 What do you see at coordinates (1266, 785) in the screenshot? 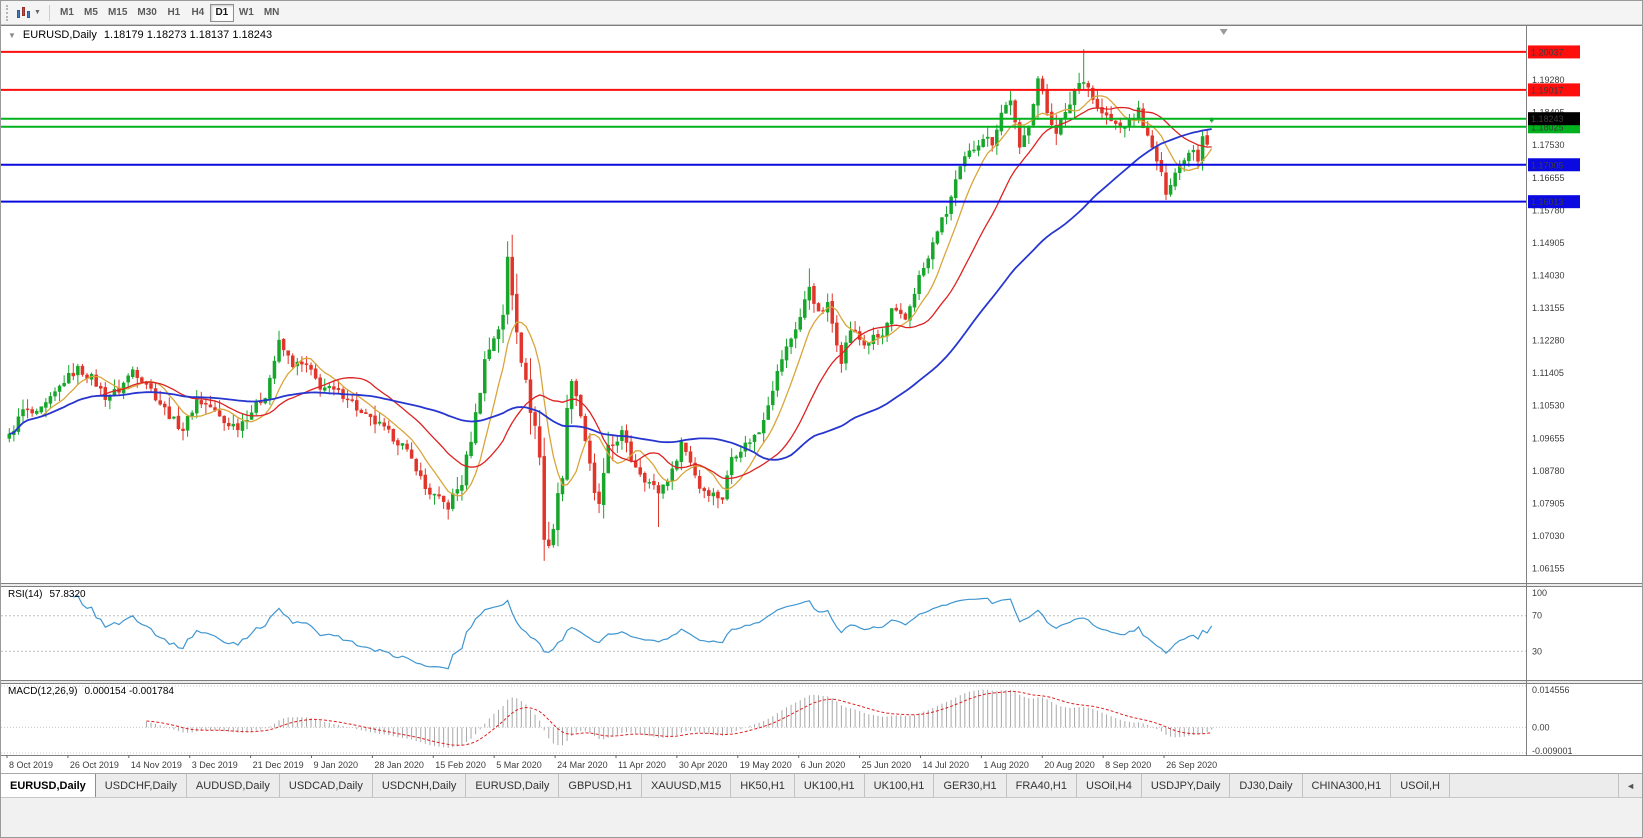
I see `chart-tab-dj30-daily: DJ30,Daily` at bounding box center [1266, 785].